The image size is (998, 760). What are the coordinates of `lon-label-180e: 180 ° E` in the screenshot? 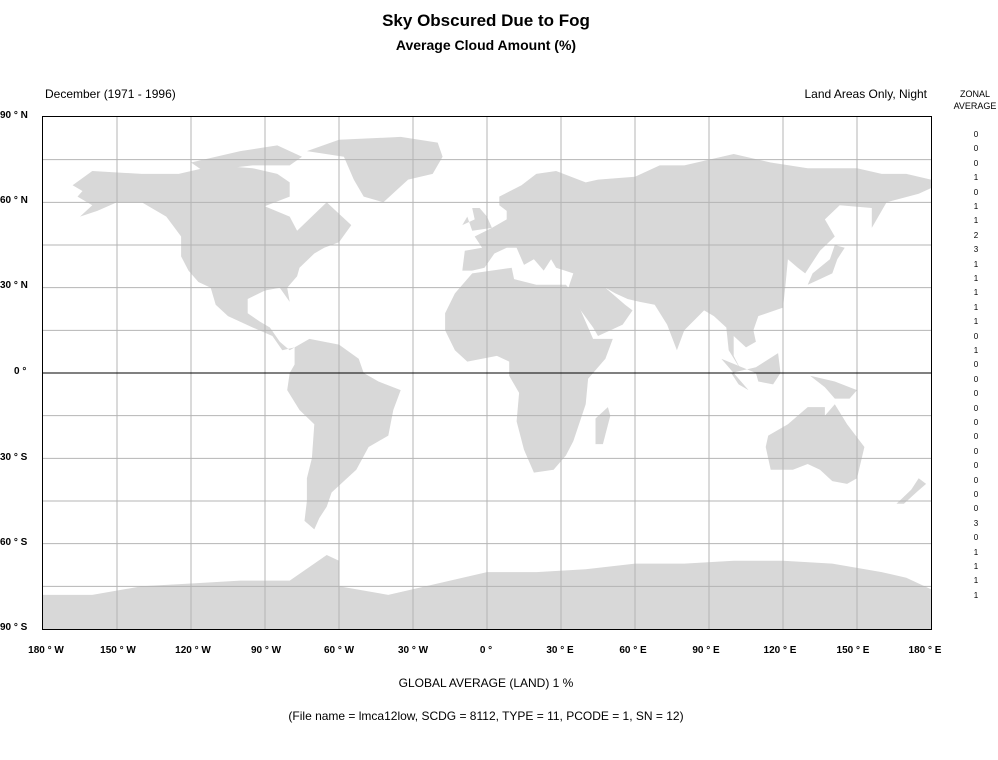 It's located at (925, 650).